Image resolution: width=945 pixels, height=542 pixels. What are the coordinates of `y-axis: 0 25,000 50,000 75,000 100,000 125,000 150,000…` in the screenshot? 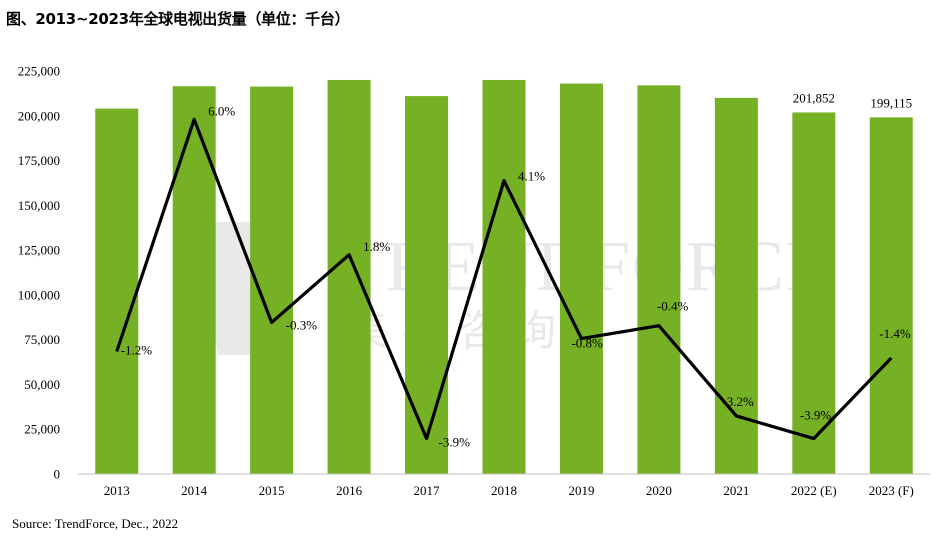 It's located at (39, 273).